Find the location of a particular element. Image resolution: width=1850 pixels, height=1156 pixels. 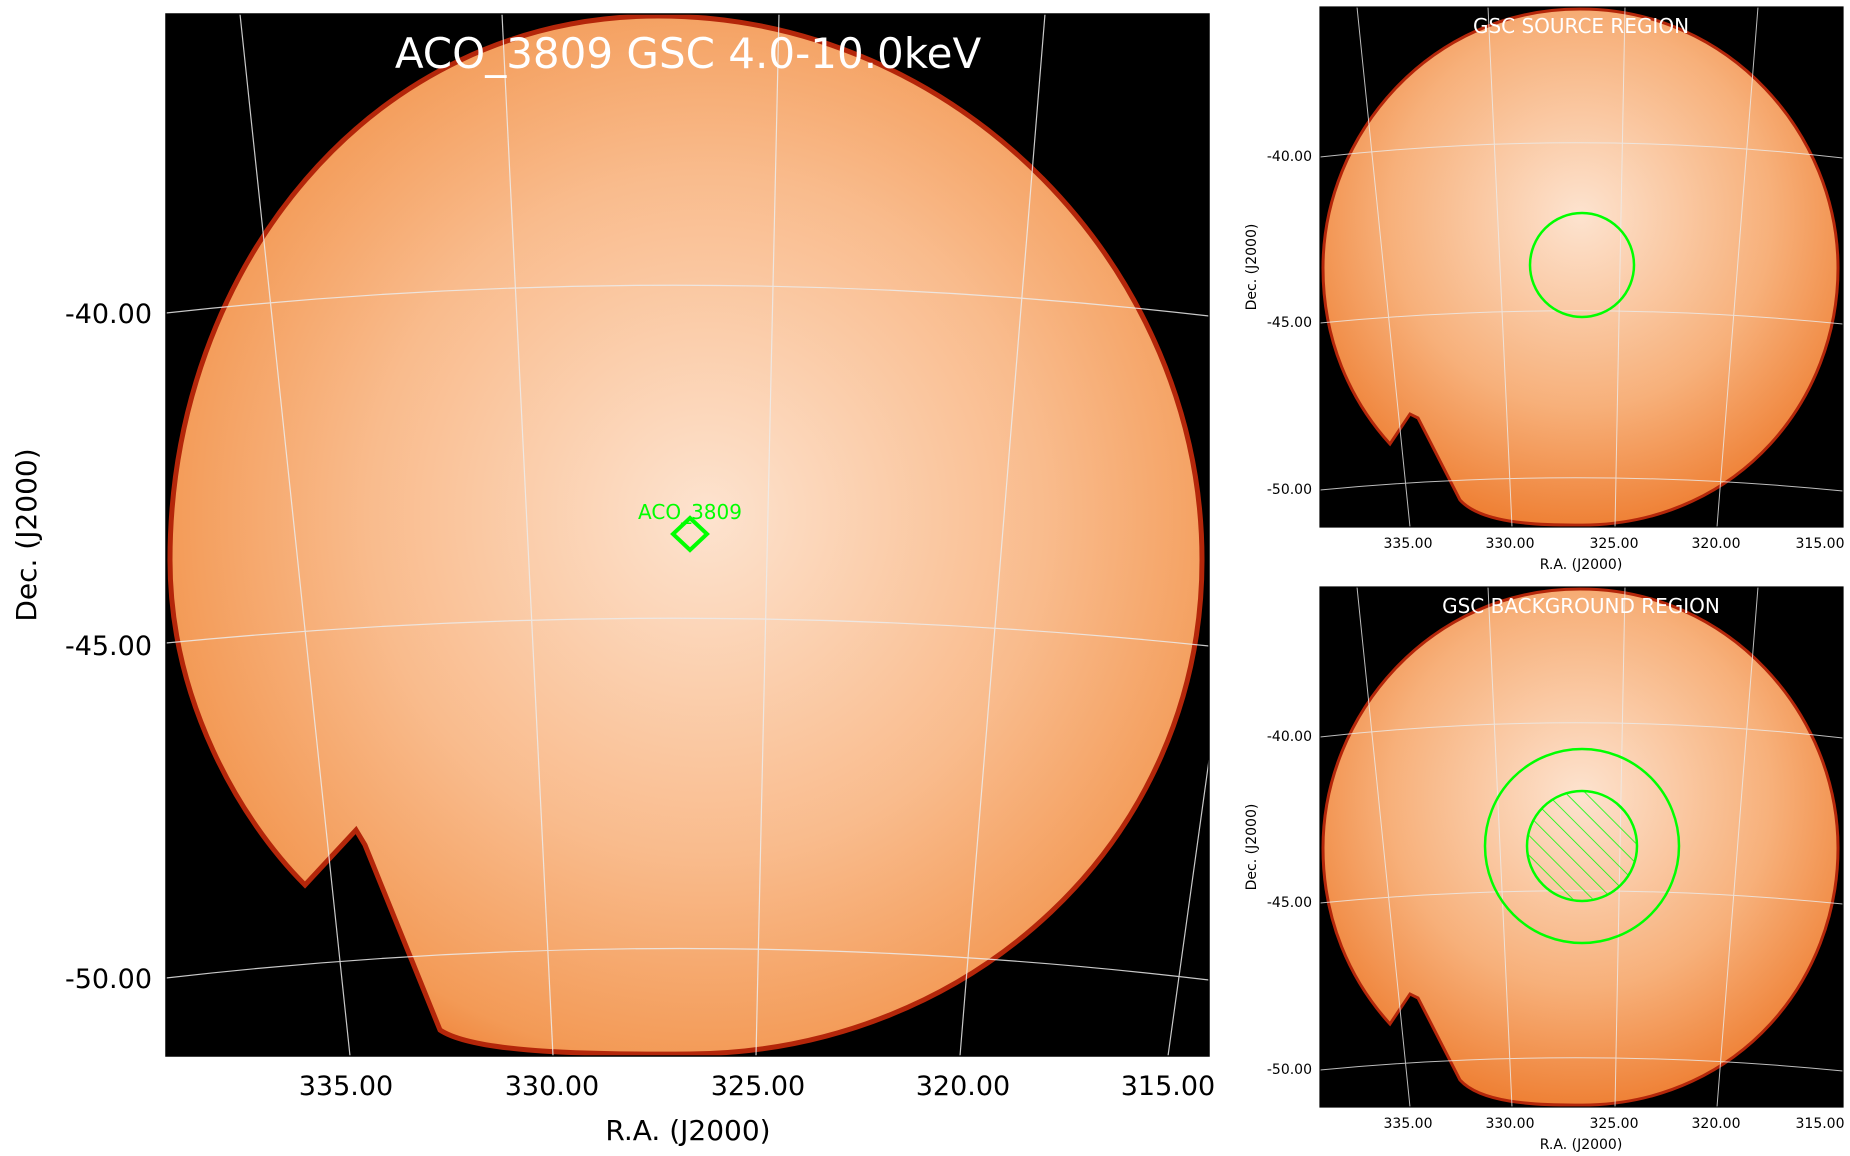

main-dec-tick-label: -40.00 is located at coordinates (108, 314).